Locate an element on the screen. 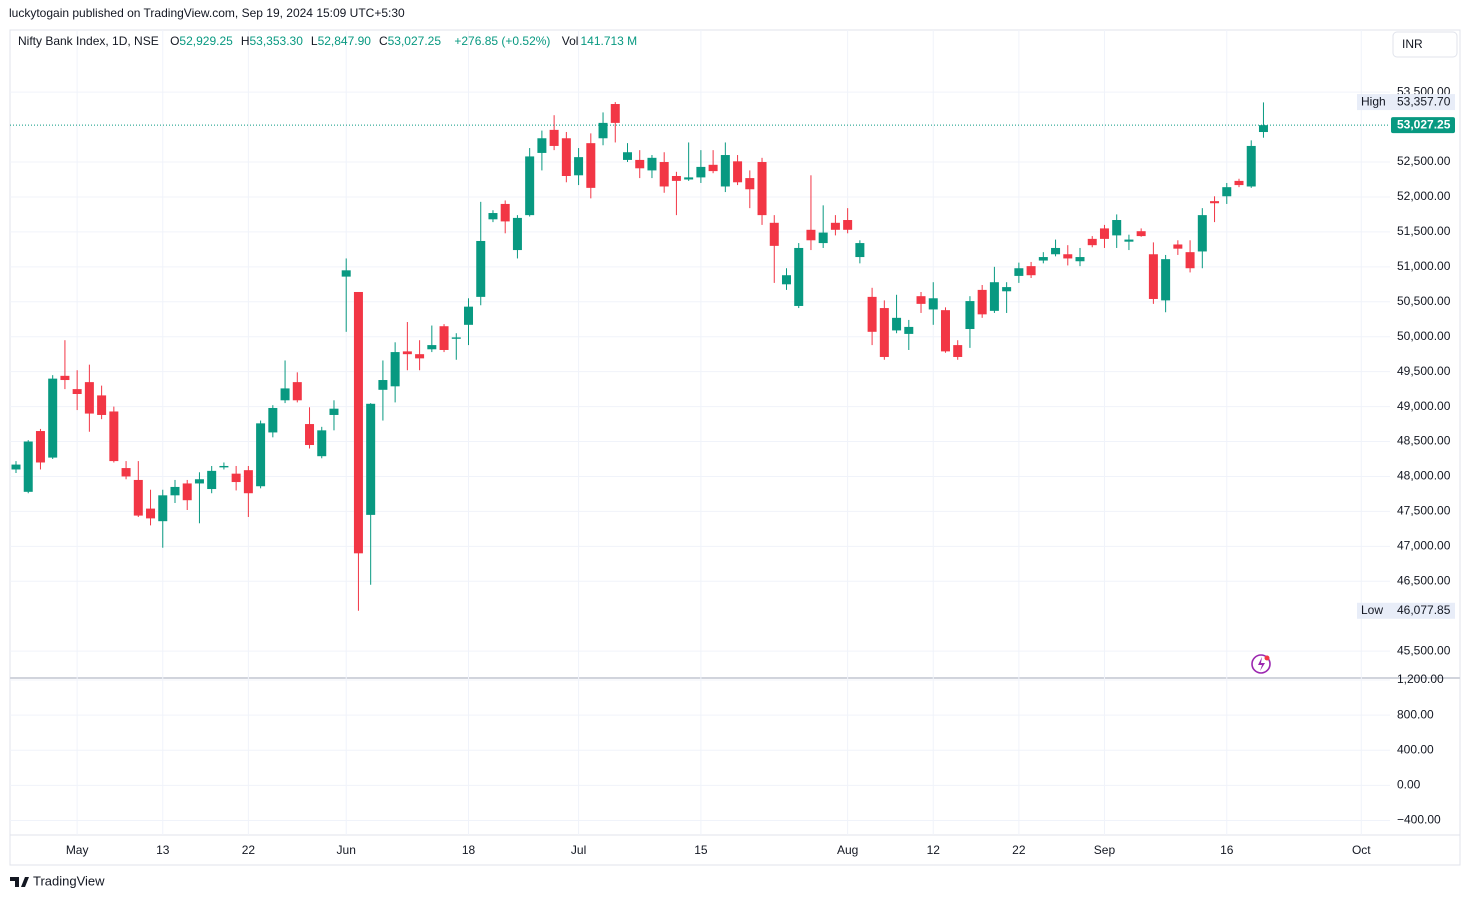 This screenshot has width=1471, height=900. y-tick-label: 49,500.00 is located at coordinates (1424, 371).